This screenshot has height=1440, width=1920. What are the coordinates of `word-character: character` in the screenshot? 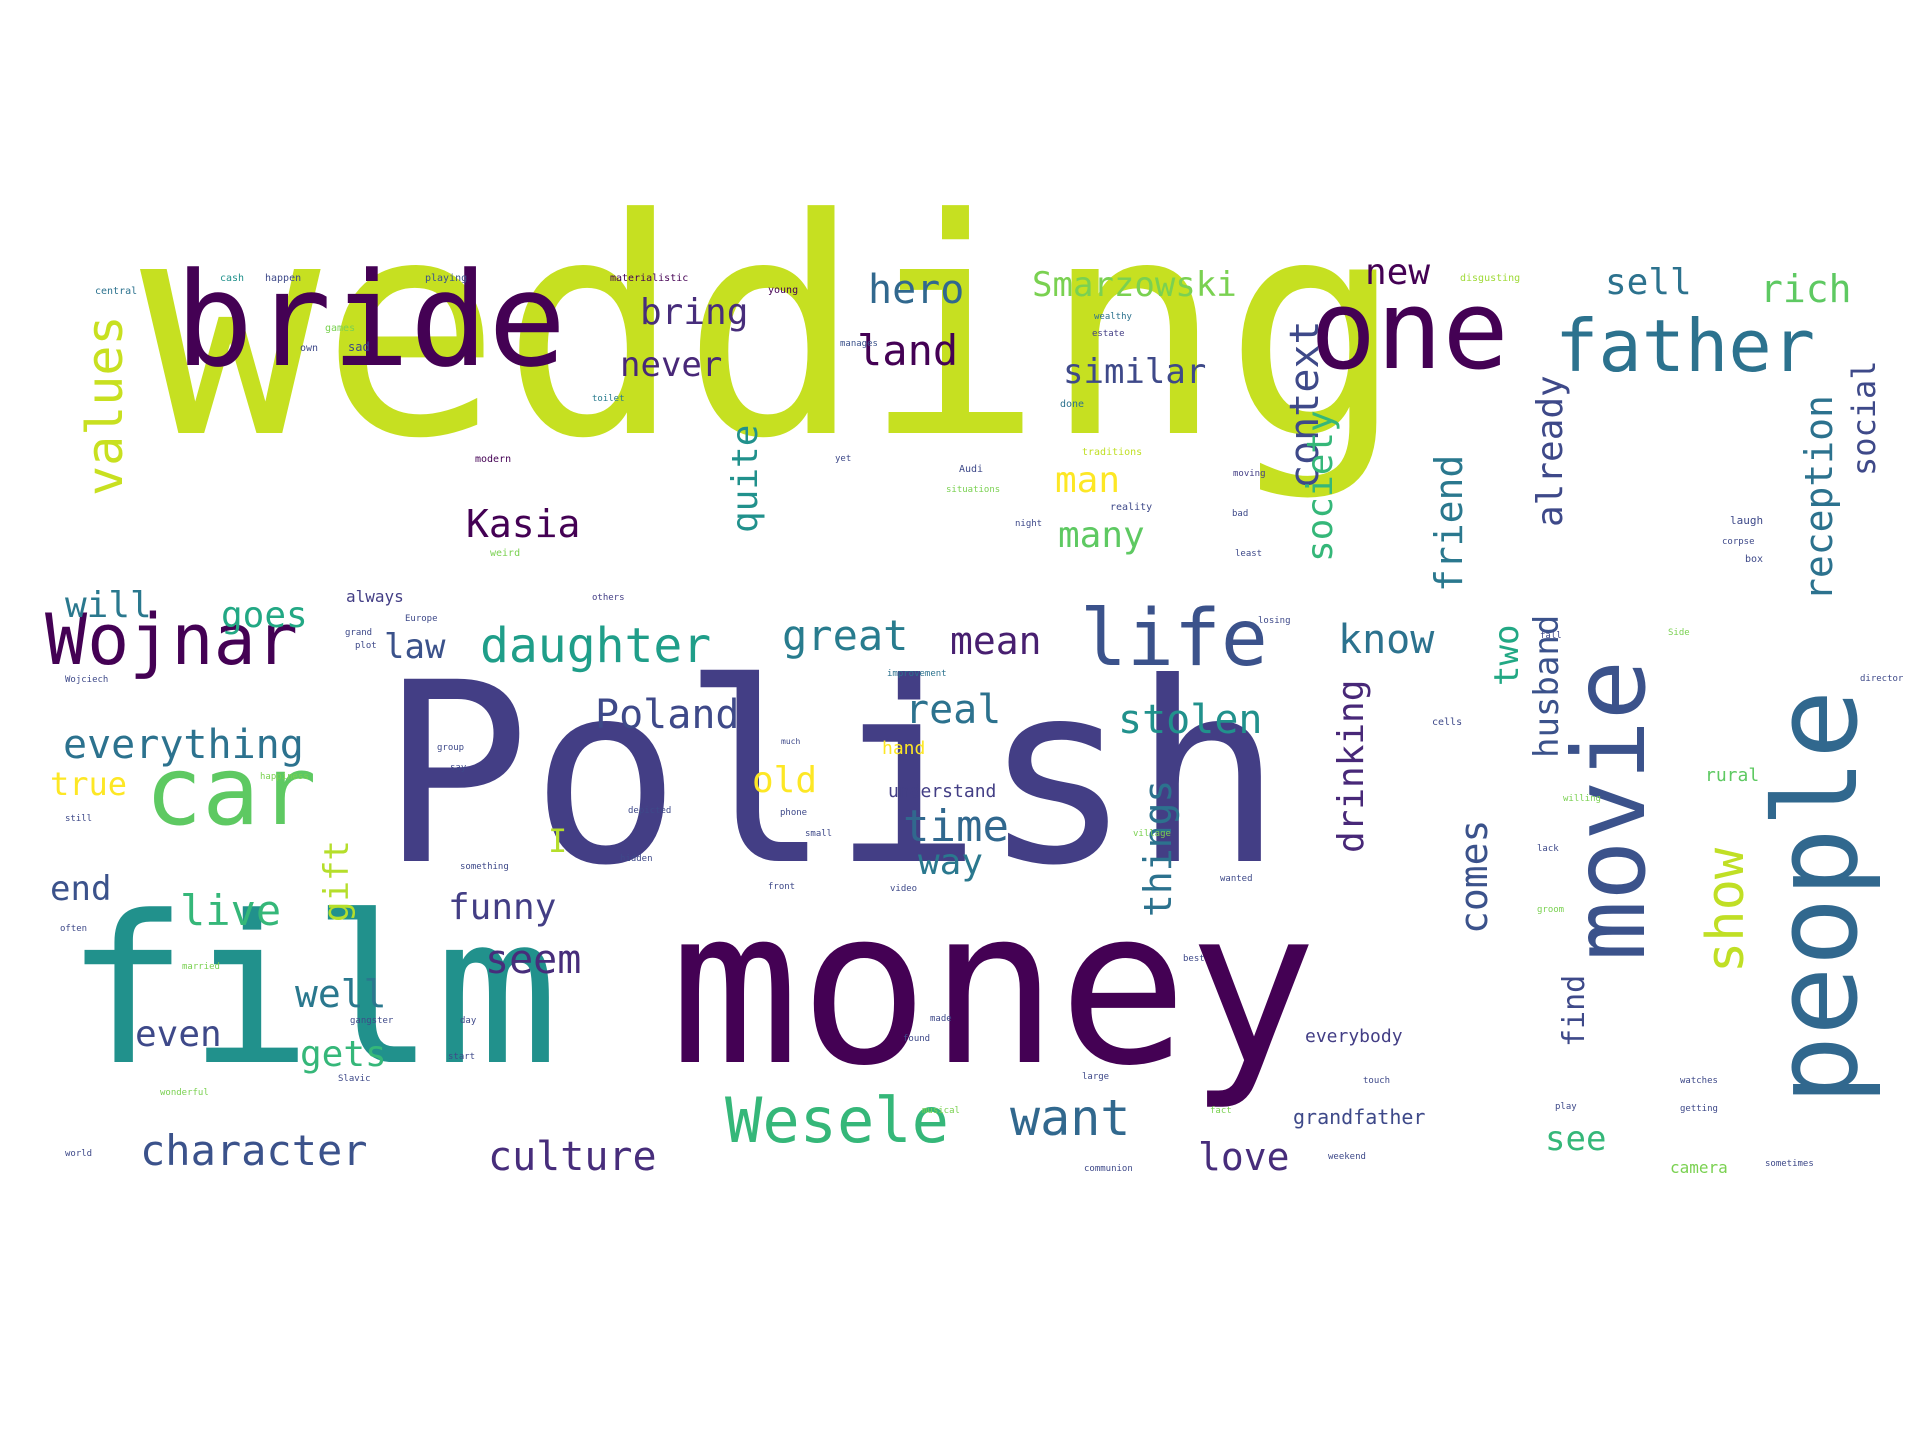 It's located at (254, 1150).